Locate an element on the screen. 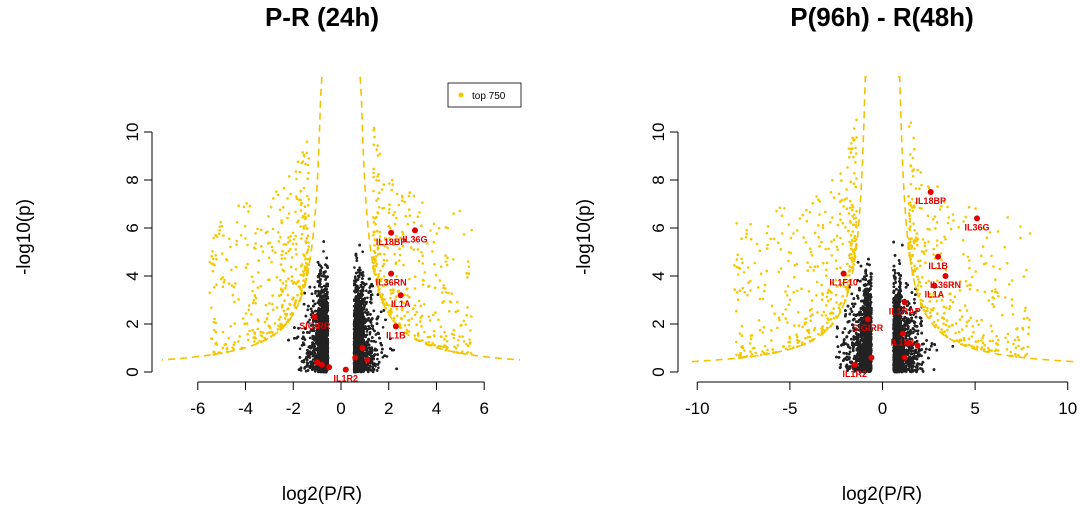  panel-1-title: P-R (24h) is located at coordinates (322, 17).